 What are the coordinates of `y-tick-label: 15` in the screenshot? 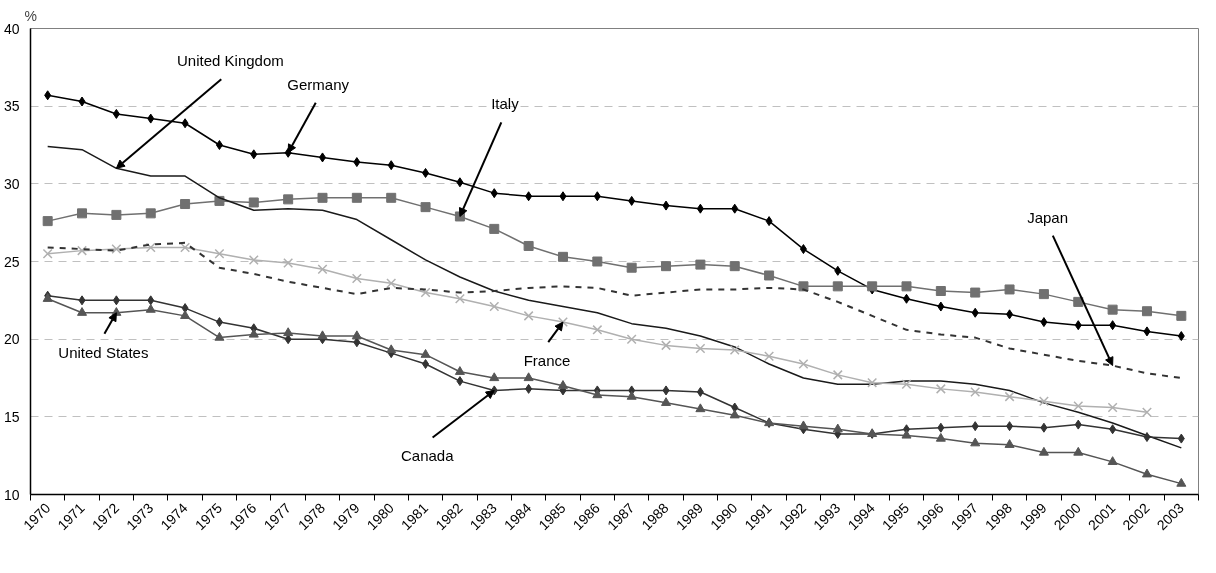 It's located at (11, 416).